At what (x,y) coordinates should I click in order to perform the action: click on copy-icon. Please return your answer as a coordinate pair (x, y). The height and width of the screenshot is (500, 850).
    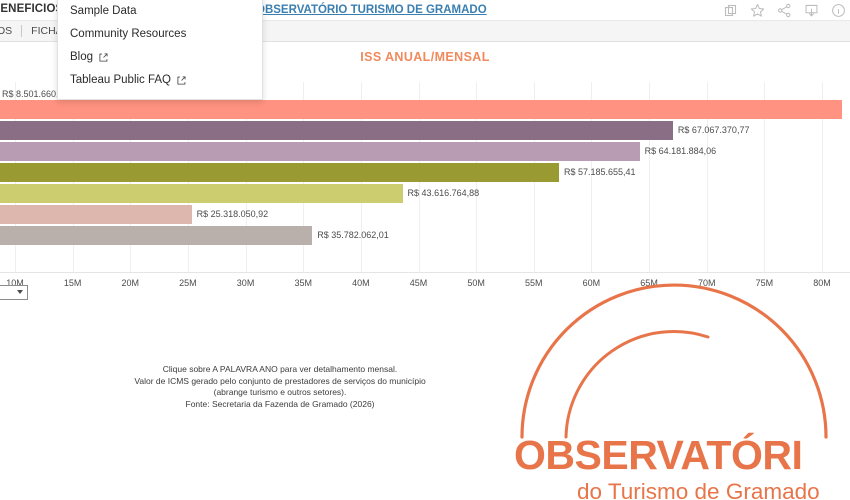
    Looking at the image, I should click on (730, 10).